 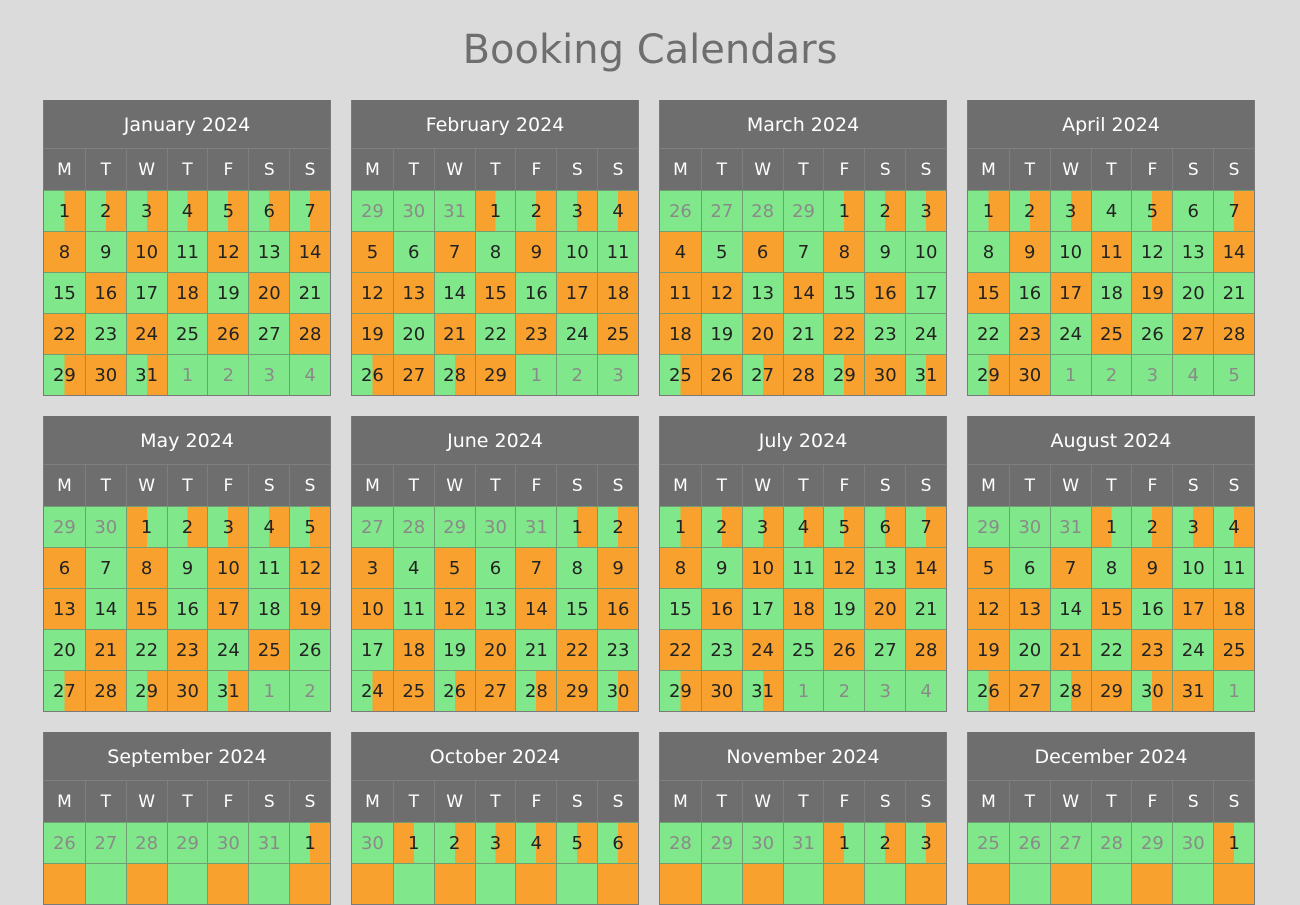 What do you see at coordinates (146, 374) in the screenshot?
I see `day-cell: 31` at bounding box center [146, 374].